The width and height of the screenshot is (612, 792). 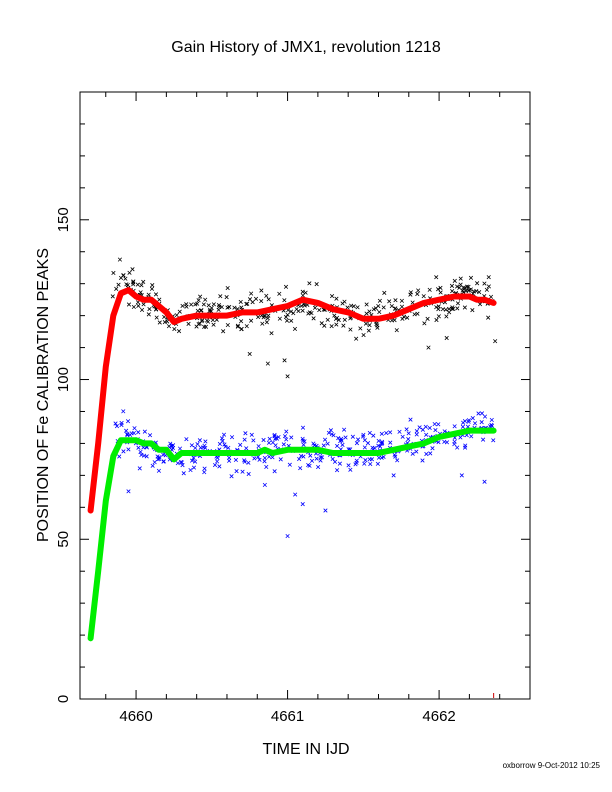 I want to click on x-tick-label: 4662, so click(x=438, y=716).